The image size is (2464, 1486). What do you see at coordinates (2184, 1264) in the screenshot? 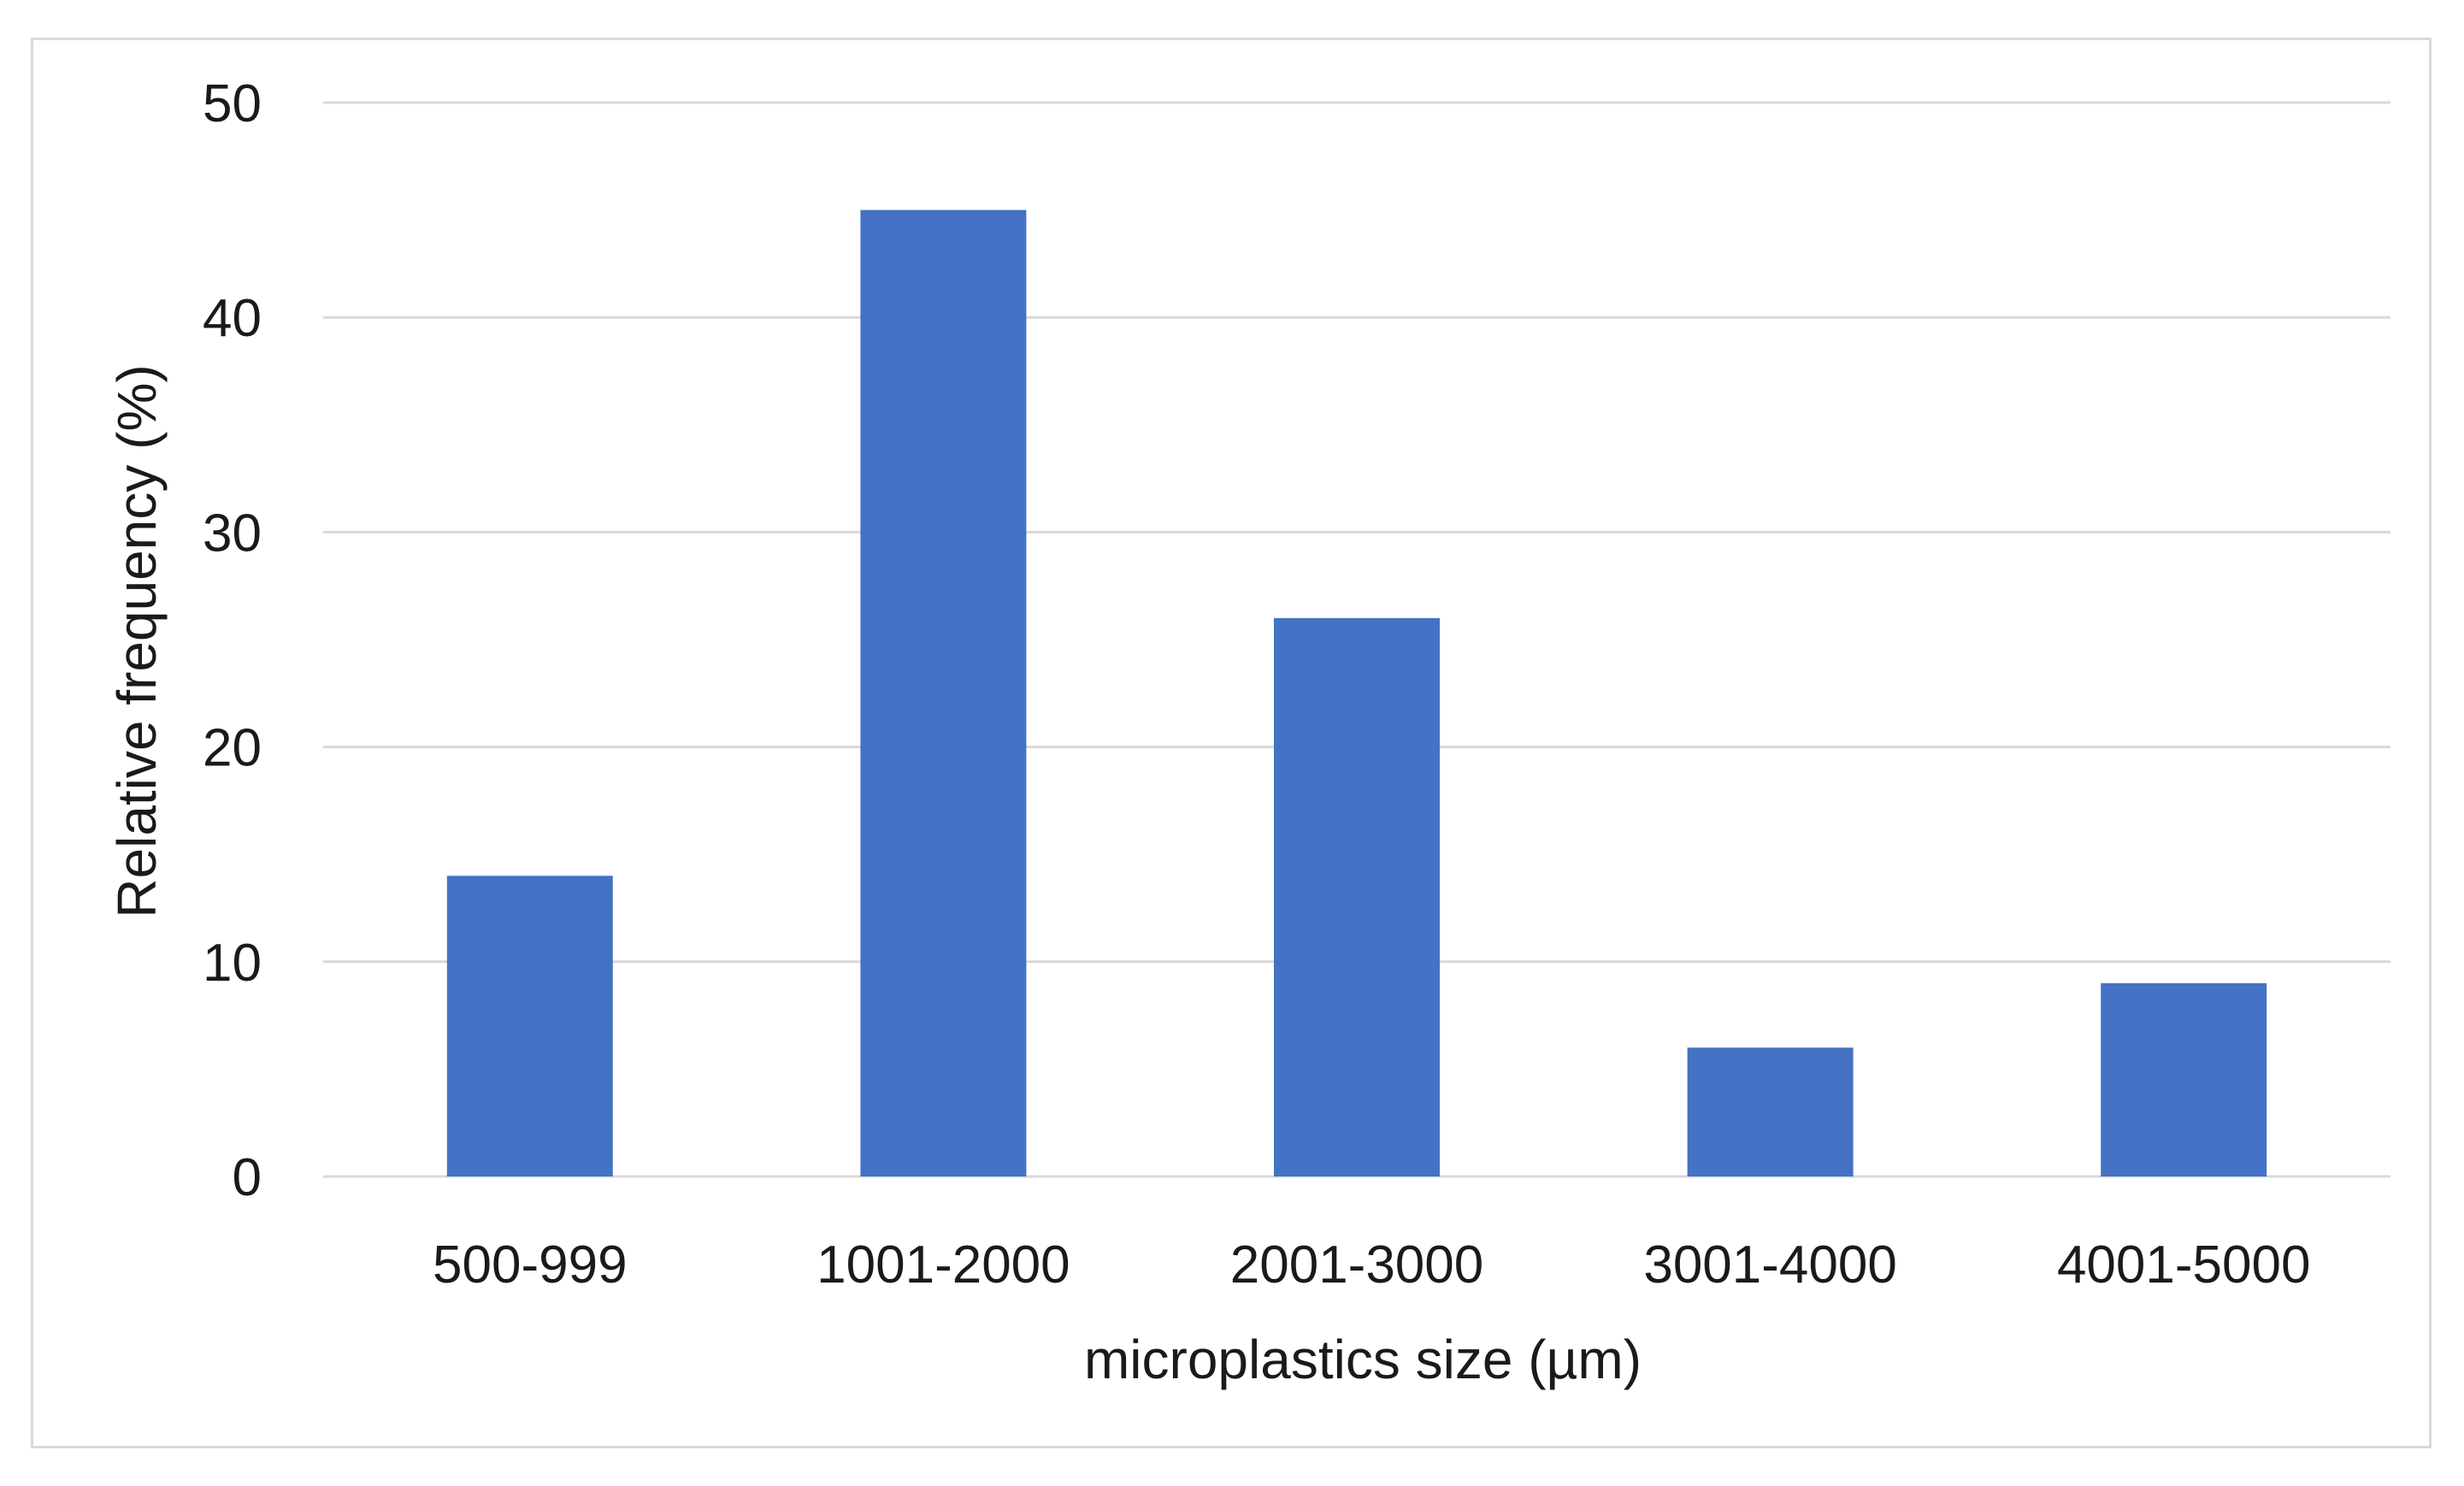
I see `x-tick-label: 4001-5000` at bounding box center [2184, 1264].